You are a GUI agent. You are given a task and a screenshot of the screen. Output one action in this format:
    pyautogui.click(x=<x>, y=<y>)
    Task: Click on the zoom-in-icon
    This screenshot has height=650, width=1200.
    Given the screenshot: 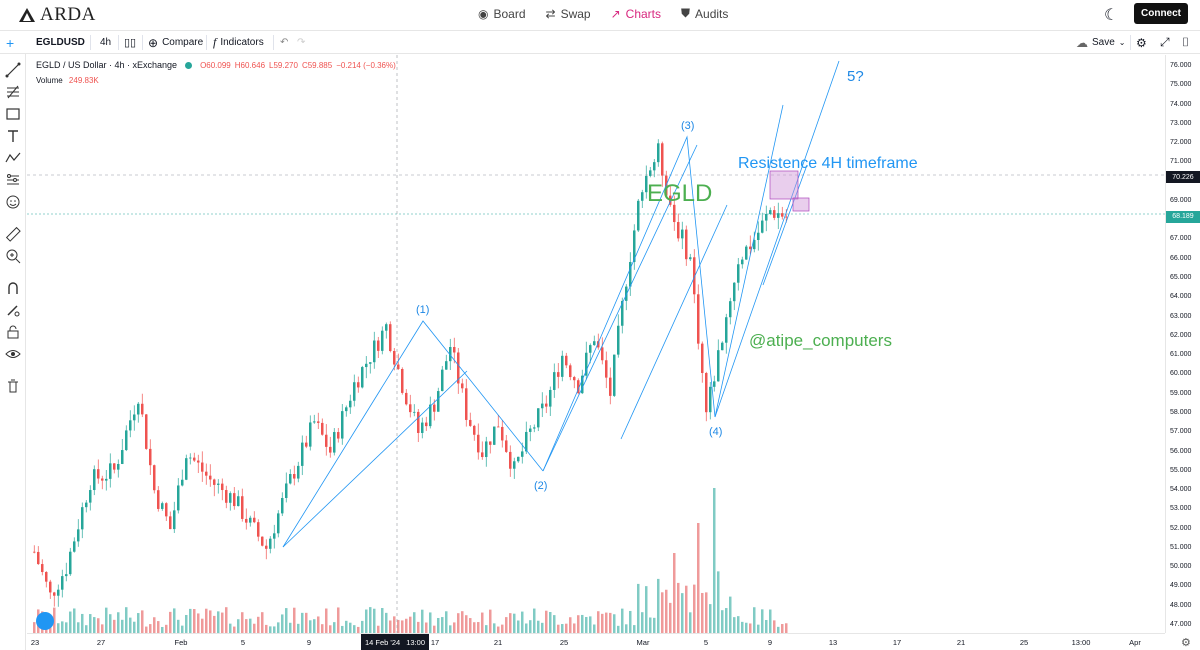 What is the action you would take?
    pyautogui.click(x=13, y=256)
    